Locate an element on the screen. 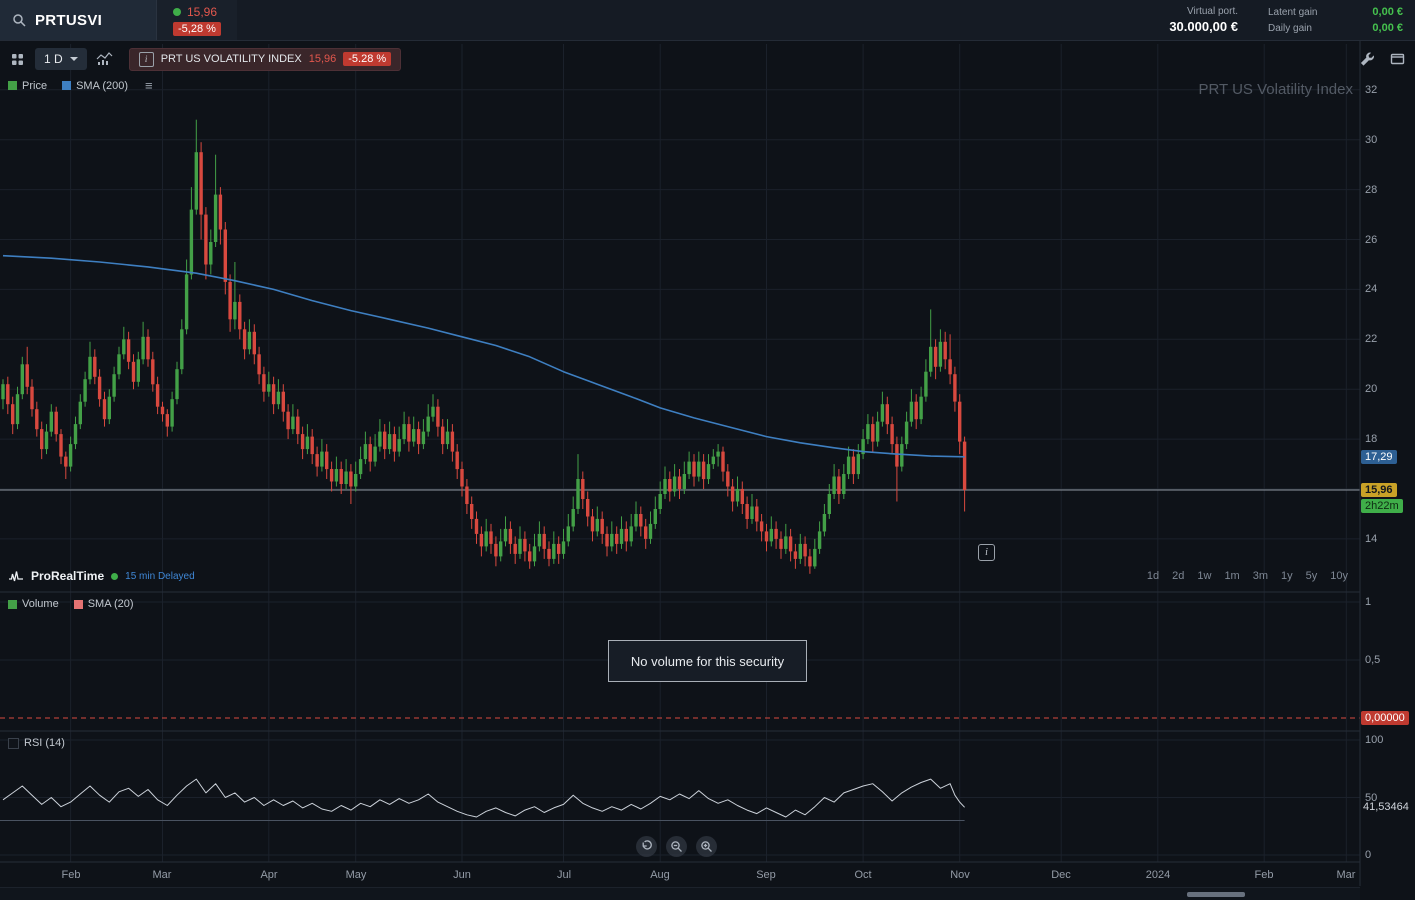 This screenshot has height=900, width=1415. instrument-name: PRT US VOLATILITY INDEX is located at coordinates (231, 59).